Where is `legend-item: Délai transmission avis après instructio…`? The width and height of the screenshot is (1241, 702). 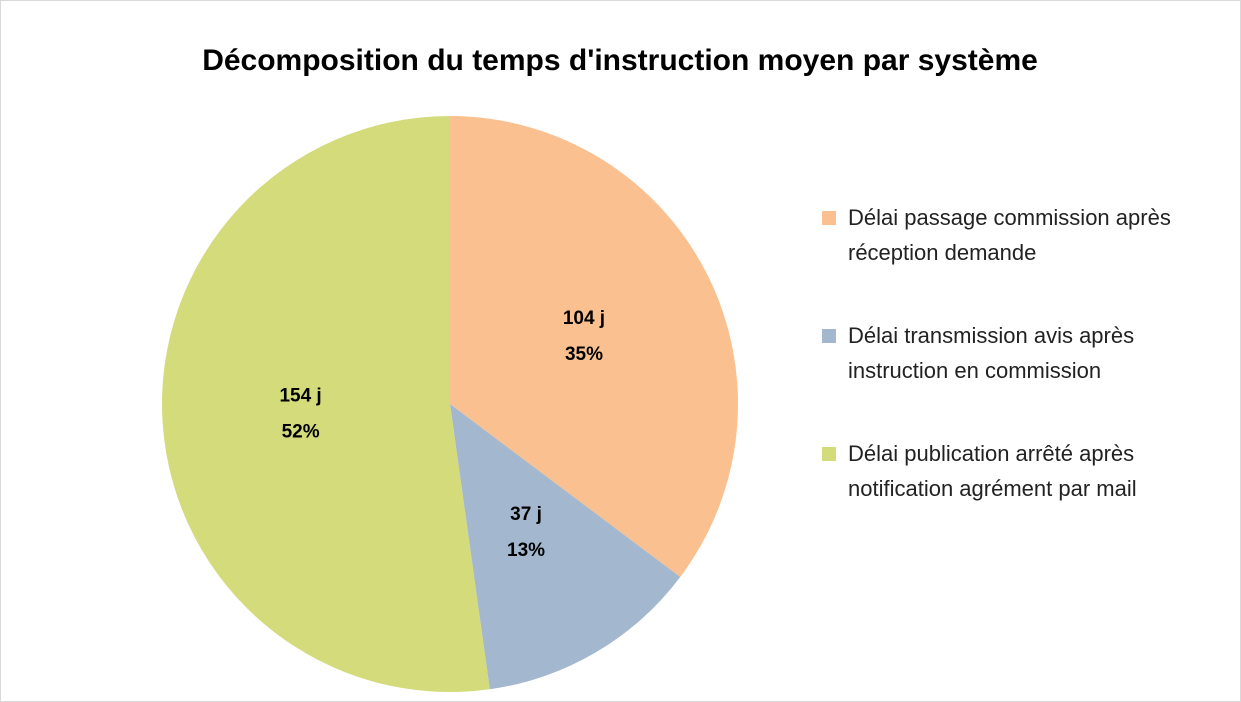
legend-item: Délai transmission avis après instructio… is located at coordinates (1030, 377).